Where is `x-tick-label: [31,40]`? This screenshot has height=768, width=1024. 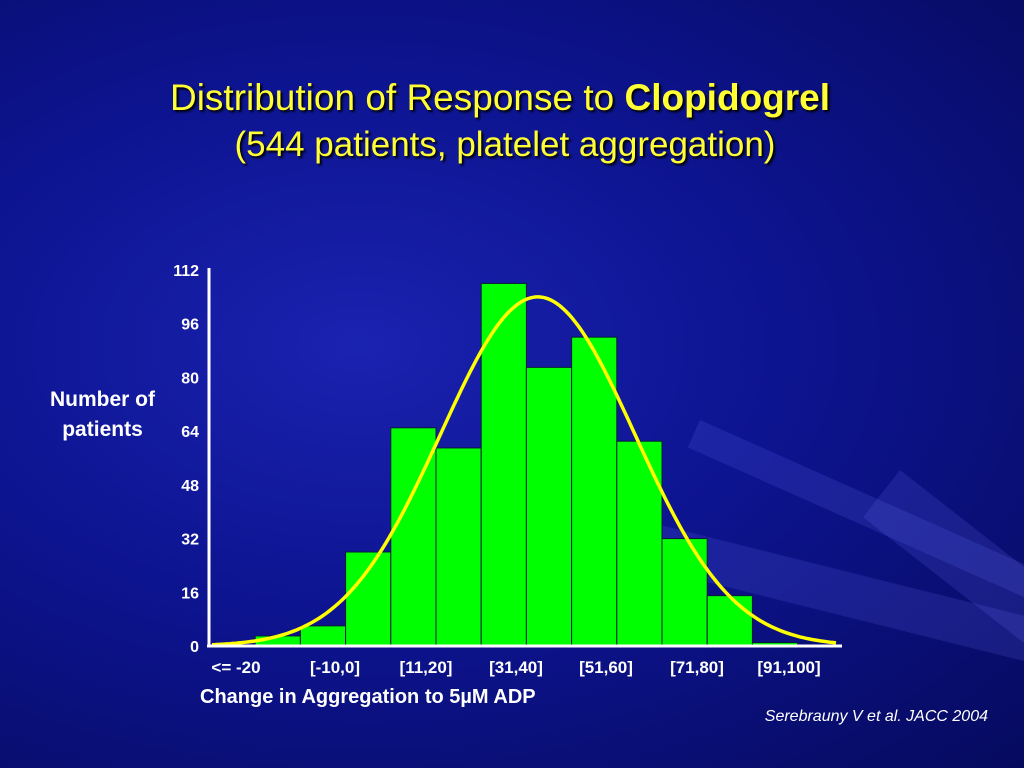
x-tick-label: [31,40] is located at coordinates (516, 667).